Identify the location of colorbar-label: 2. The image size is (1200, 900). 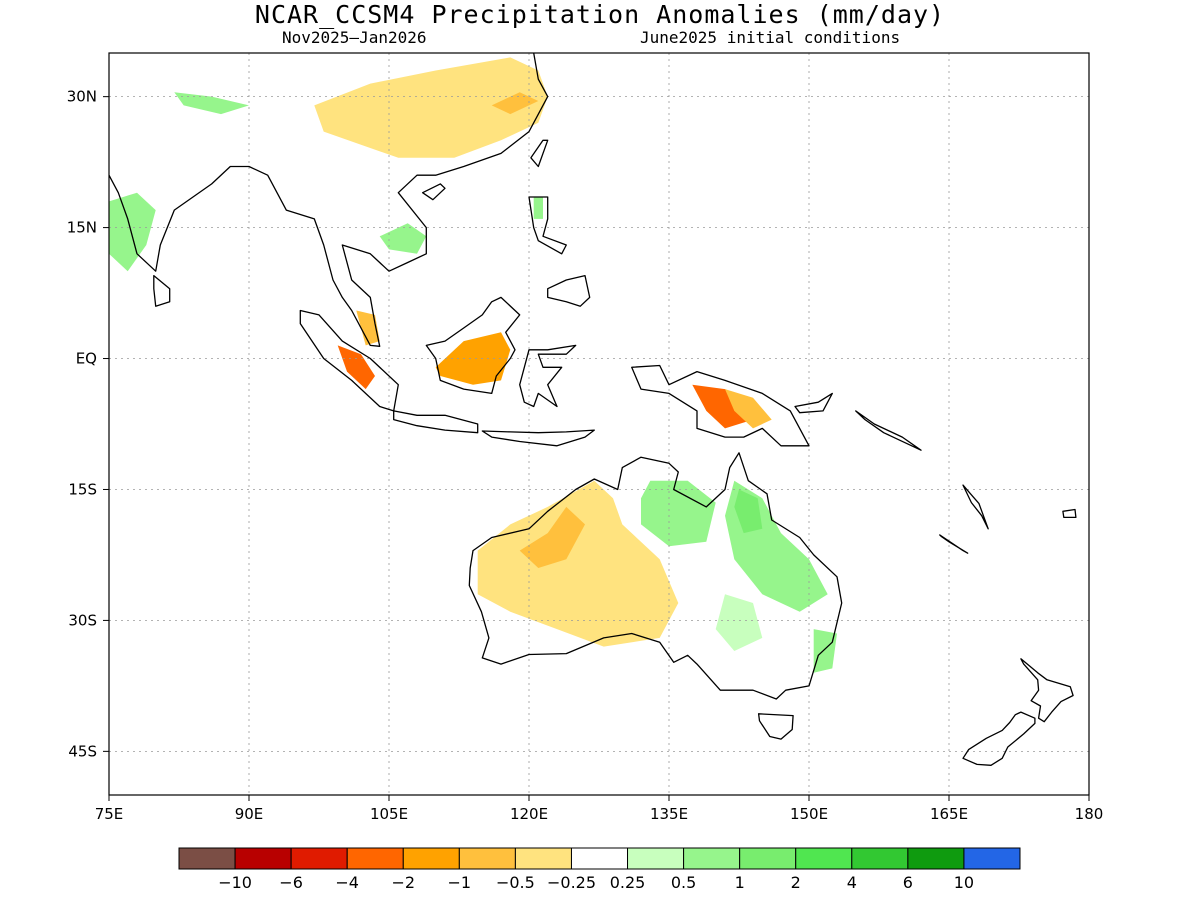
(796, 882).